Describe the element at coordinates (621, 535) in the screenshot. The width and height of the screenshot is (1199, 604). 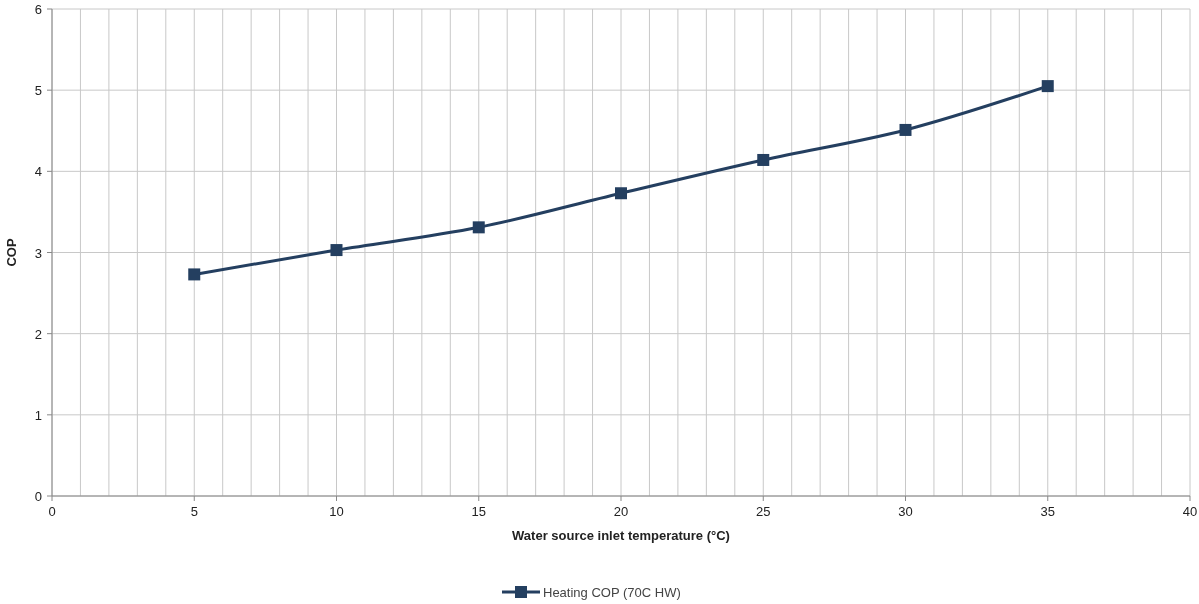
I see `x-axis-title: Water source inlet temperature (°C)` at that location.